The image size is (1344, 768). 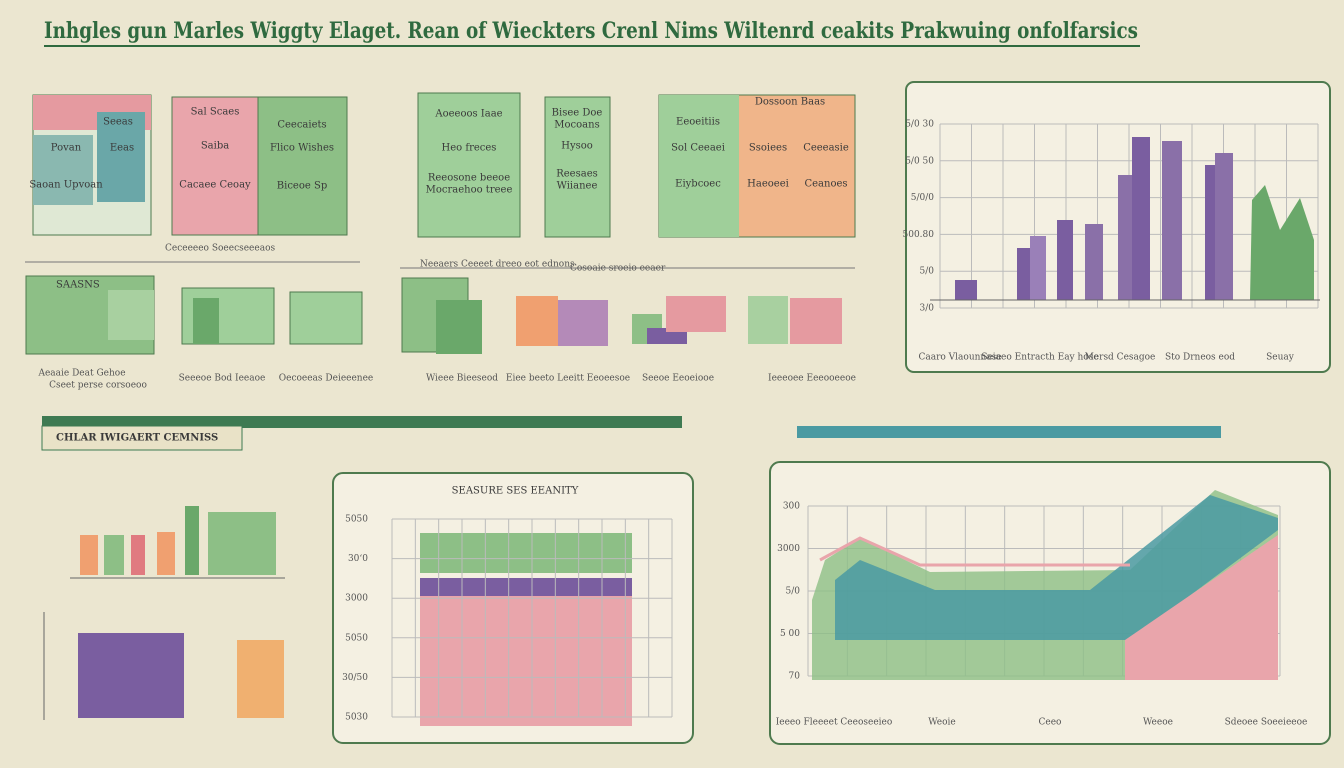 I want to click on middle-chart, so click(x=513, y=608).